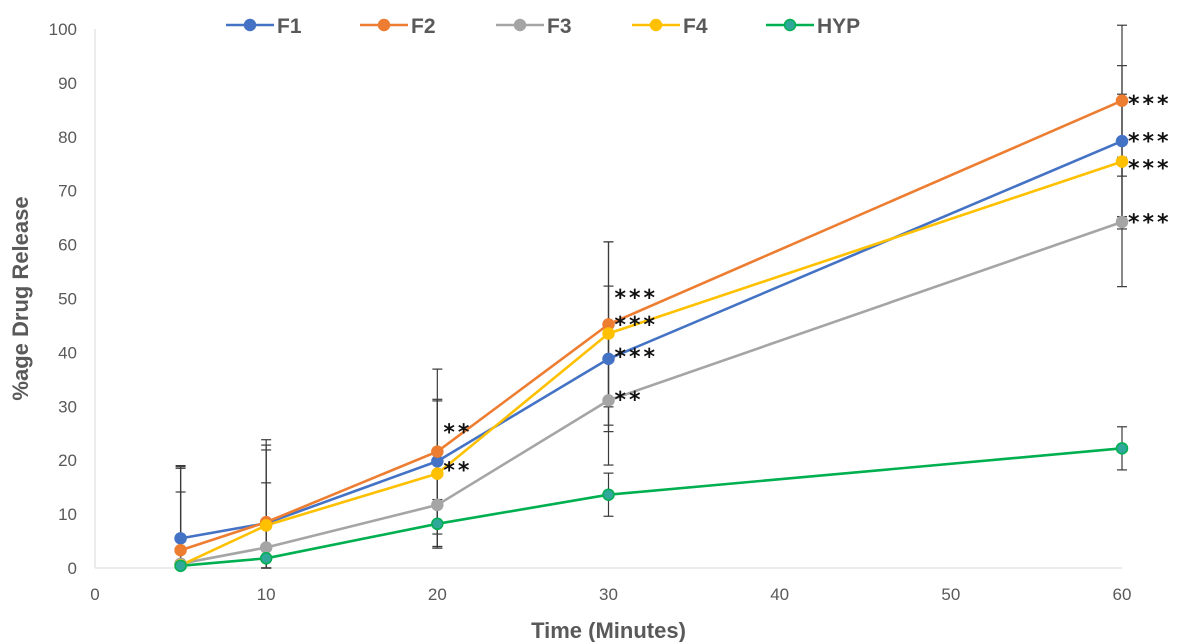 The width and height of the screenshot is (1183, 642). What do you see at coordinates (67, 460) in the screenshot?
I see `y-tick-label: 20` at bounding box center [67, 460].